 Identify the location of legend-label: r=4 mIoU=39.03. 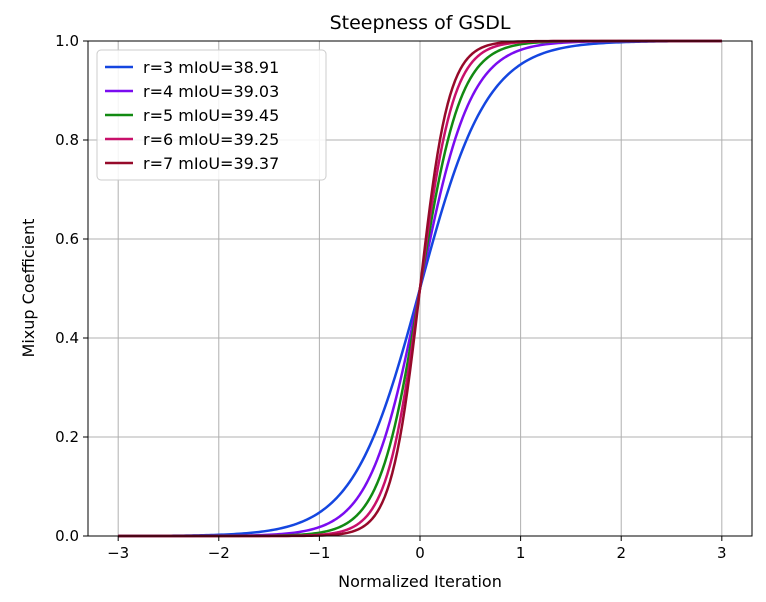
(211, 91).